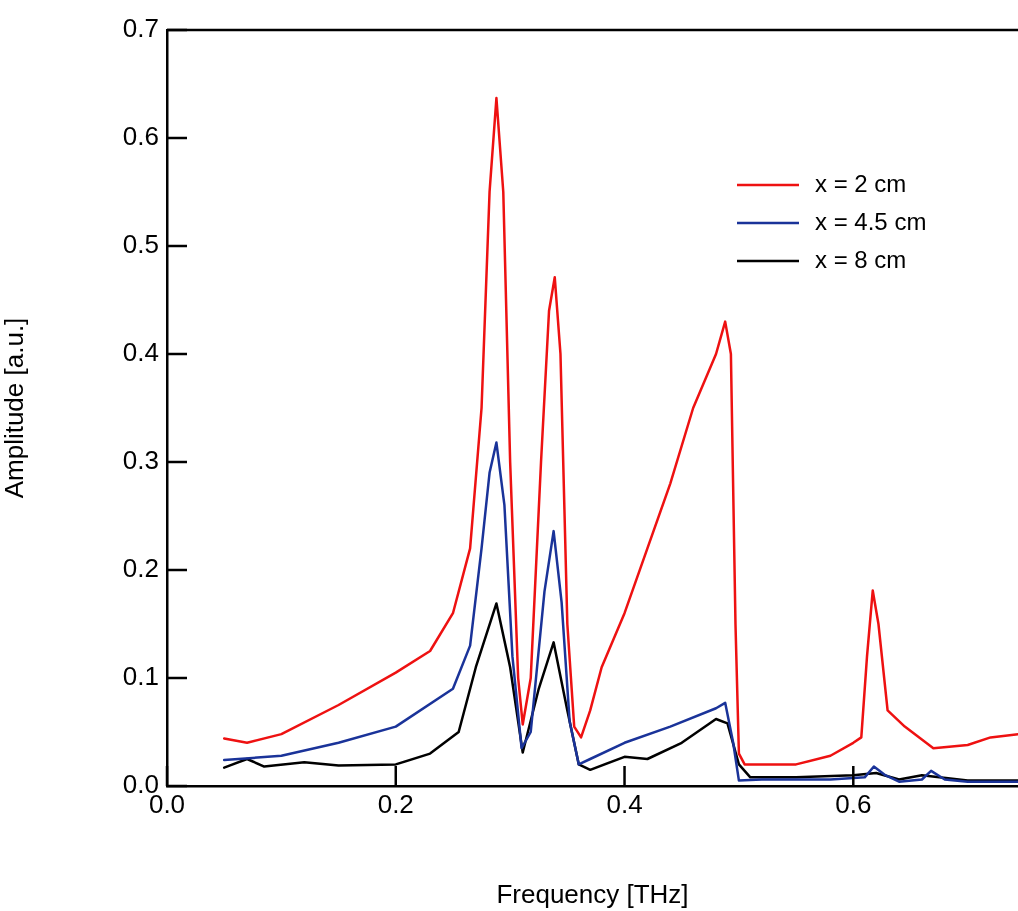 This screenshot has height=911, width=1018. Describe the element at coordinates (871, 221) in the screenshot. I see `legend-label: x = 4.5 cm` at that location.